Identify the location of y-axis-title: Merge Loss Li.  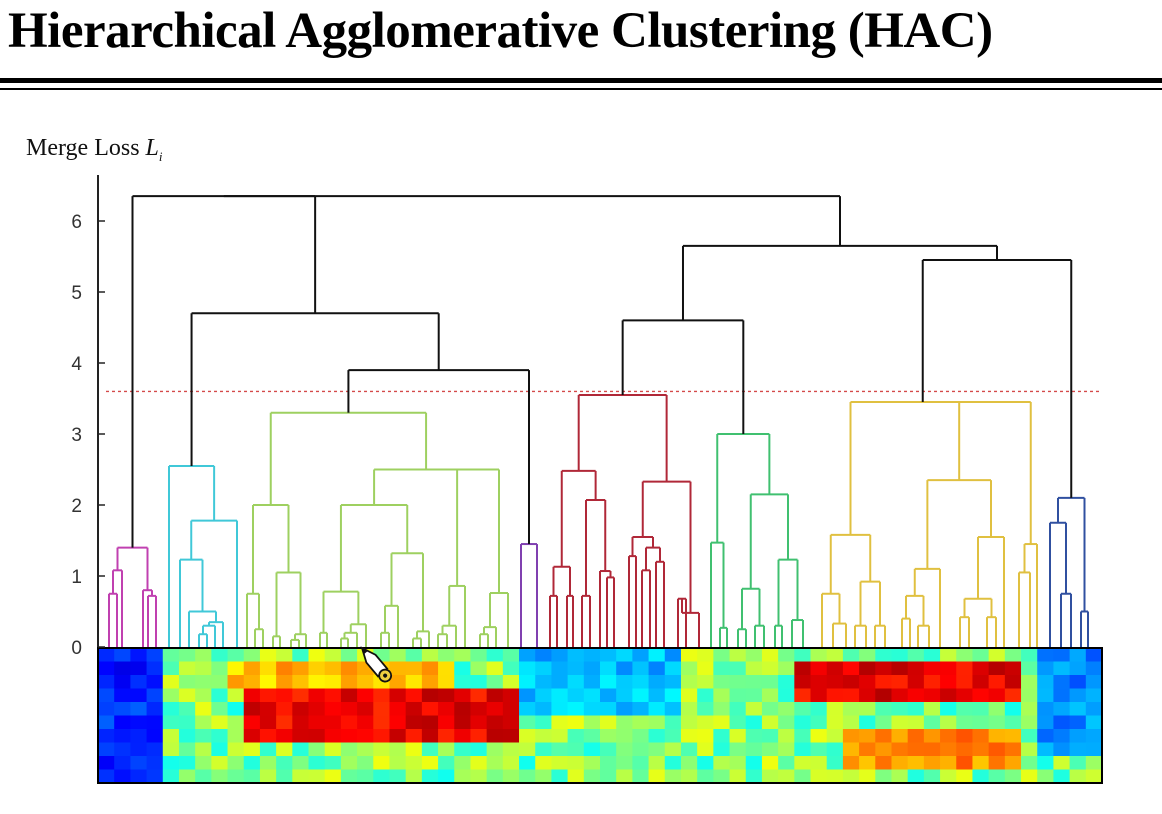
(94, 150).